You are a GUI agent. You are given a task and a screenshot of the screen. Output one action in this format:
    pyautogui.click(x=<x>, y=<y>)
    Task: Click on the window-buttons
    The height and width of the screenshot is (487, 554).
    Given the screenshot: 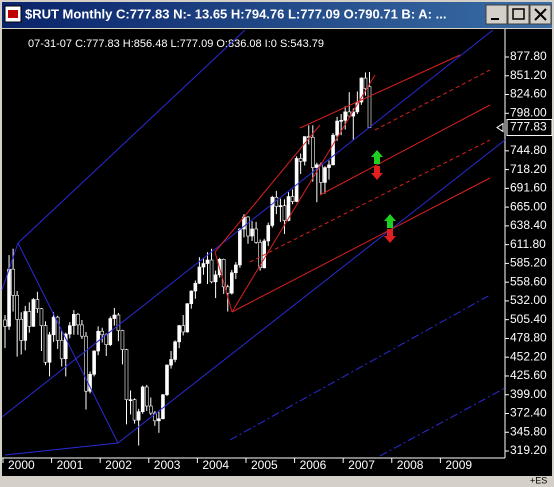 What is the action you would take?
    pyautogui.click(x=518, y=14)
    